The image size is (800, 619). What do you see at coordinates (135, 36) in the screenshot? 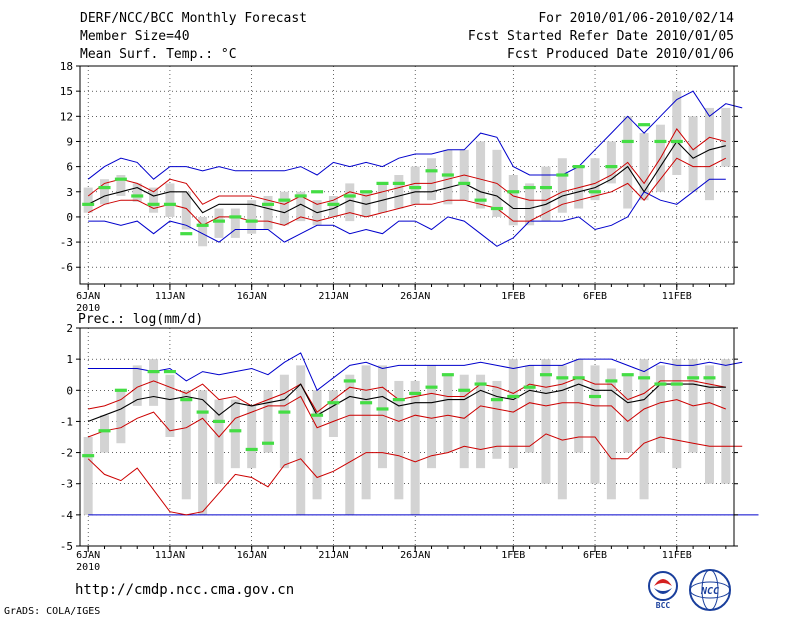
I see `member-size: Member Size=40` at bounding box center [135, 36].